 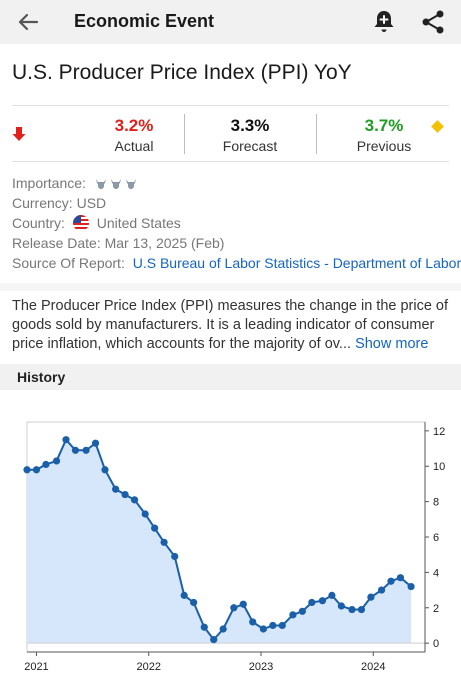 I want to click on app-bar-title: Economic Event, so click(x=144, y=21).